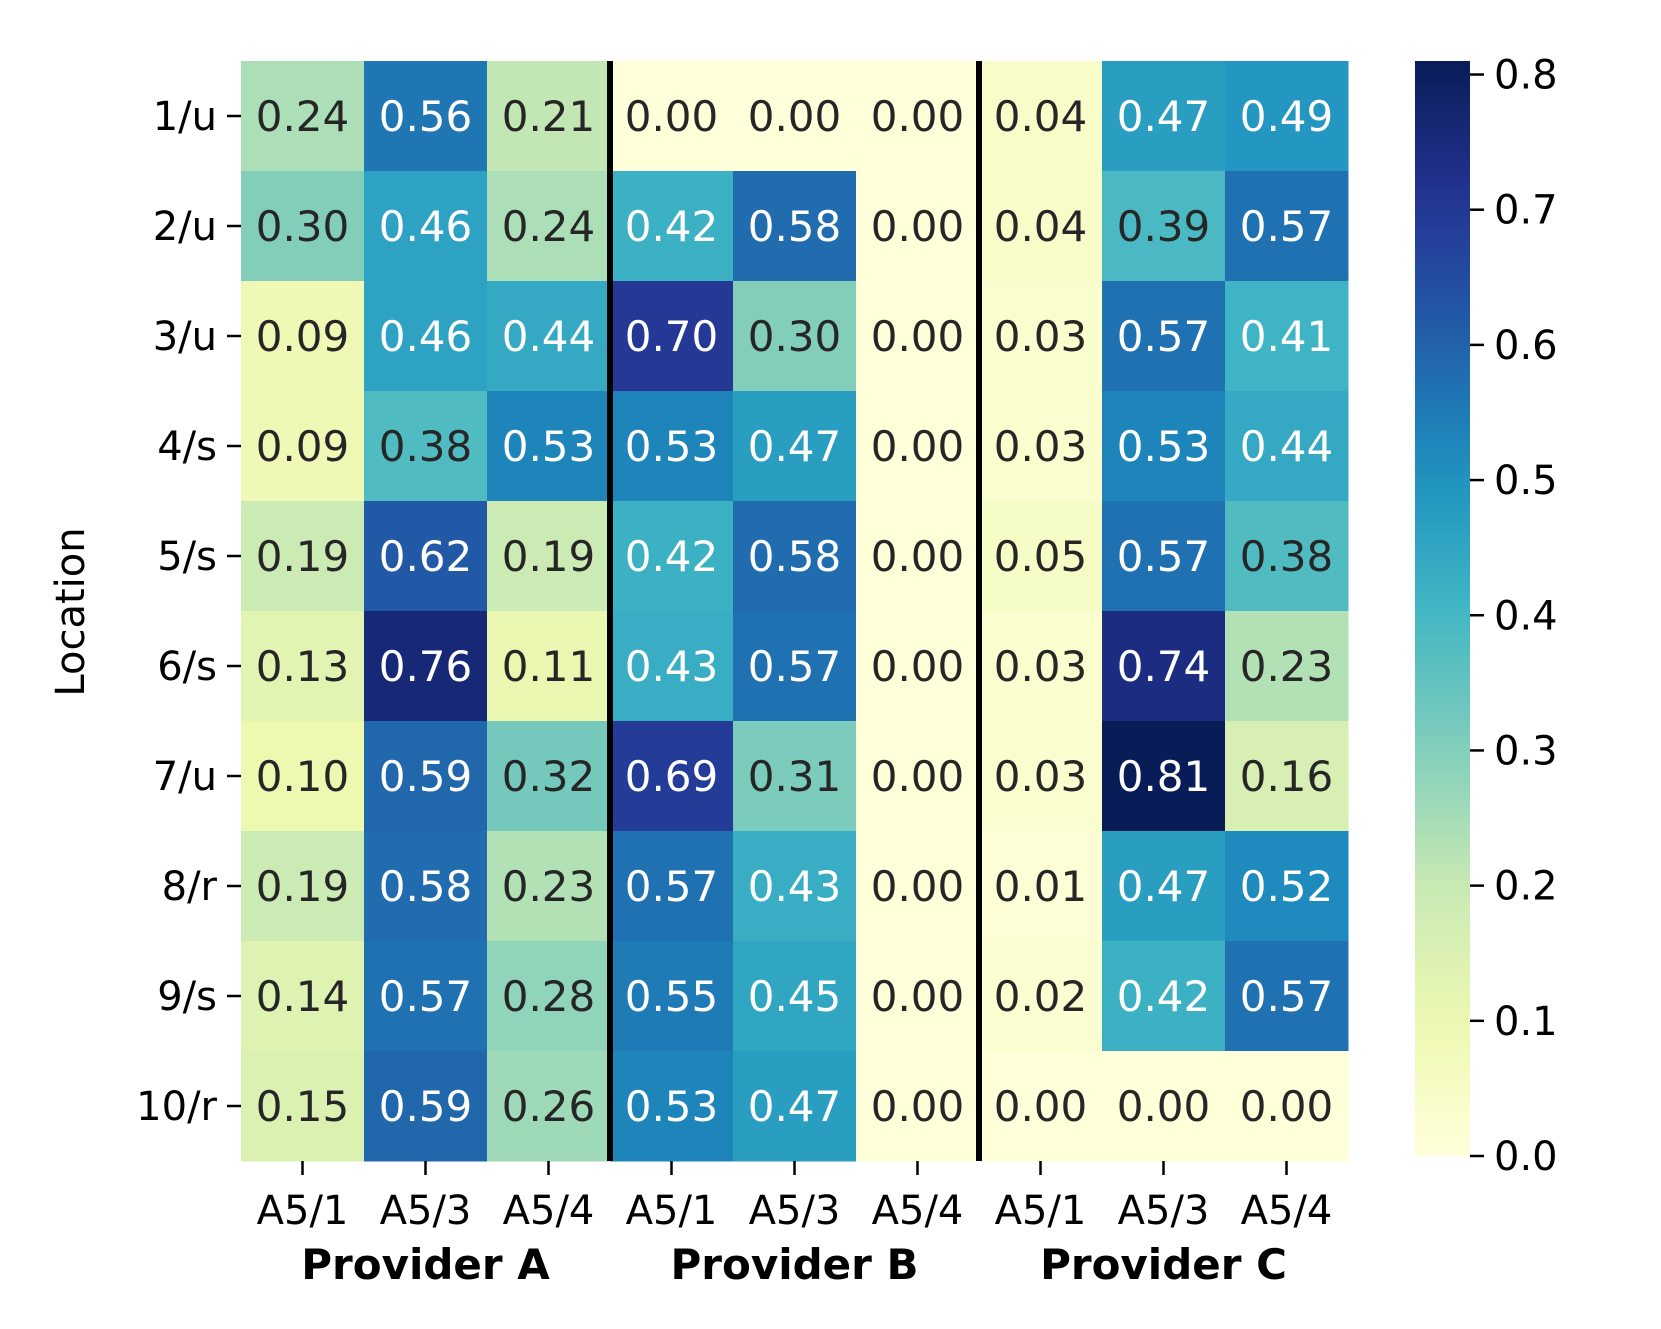 Image resolution: width=1661 pixels, height=1329 pixels. I want to click on cell-value-label: 0.41, so click(1287, 336).